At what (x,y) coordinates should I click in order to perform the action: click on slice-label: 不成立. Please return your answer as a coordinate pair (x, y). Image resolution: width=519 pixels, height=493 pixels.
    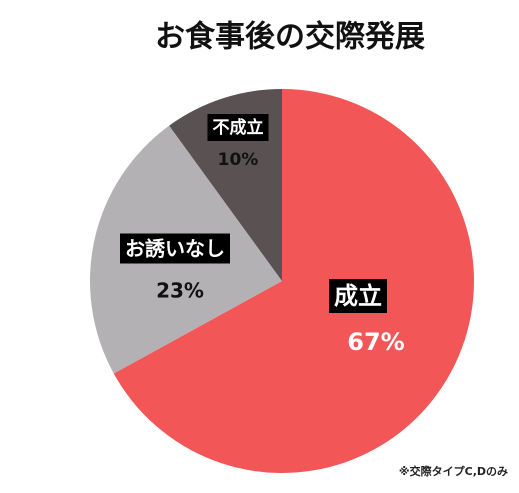
    Looking at the image, I should click on (238, 127).